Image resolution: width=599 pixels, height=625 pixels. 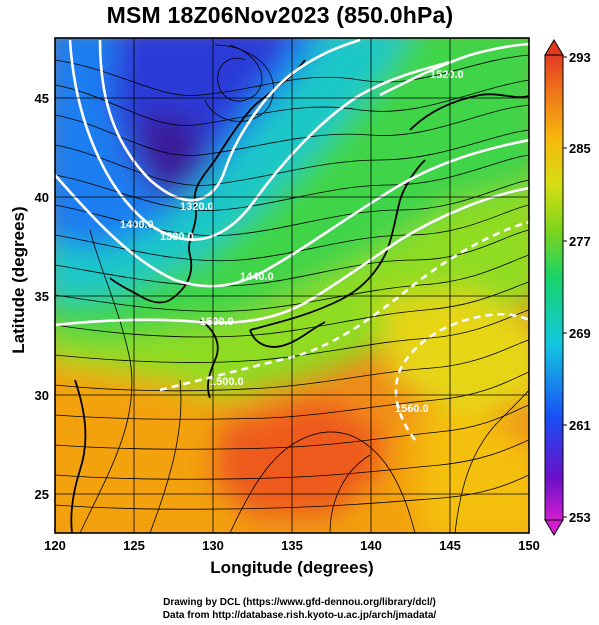 I want to click on x-tick-label: 130, so click(x=213, y=545).